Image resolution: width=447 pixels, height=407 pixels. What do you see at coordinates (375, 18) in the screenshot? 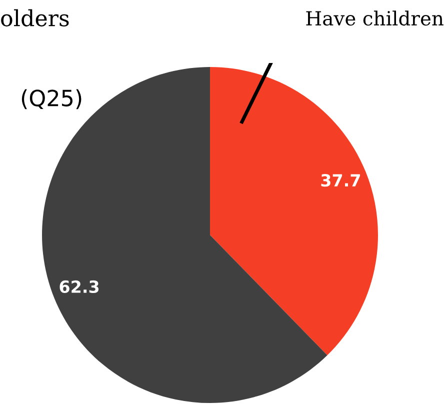
I see `slice-label: Have children` at bounding box center [375, 18].